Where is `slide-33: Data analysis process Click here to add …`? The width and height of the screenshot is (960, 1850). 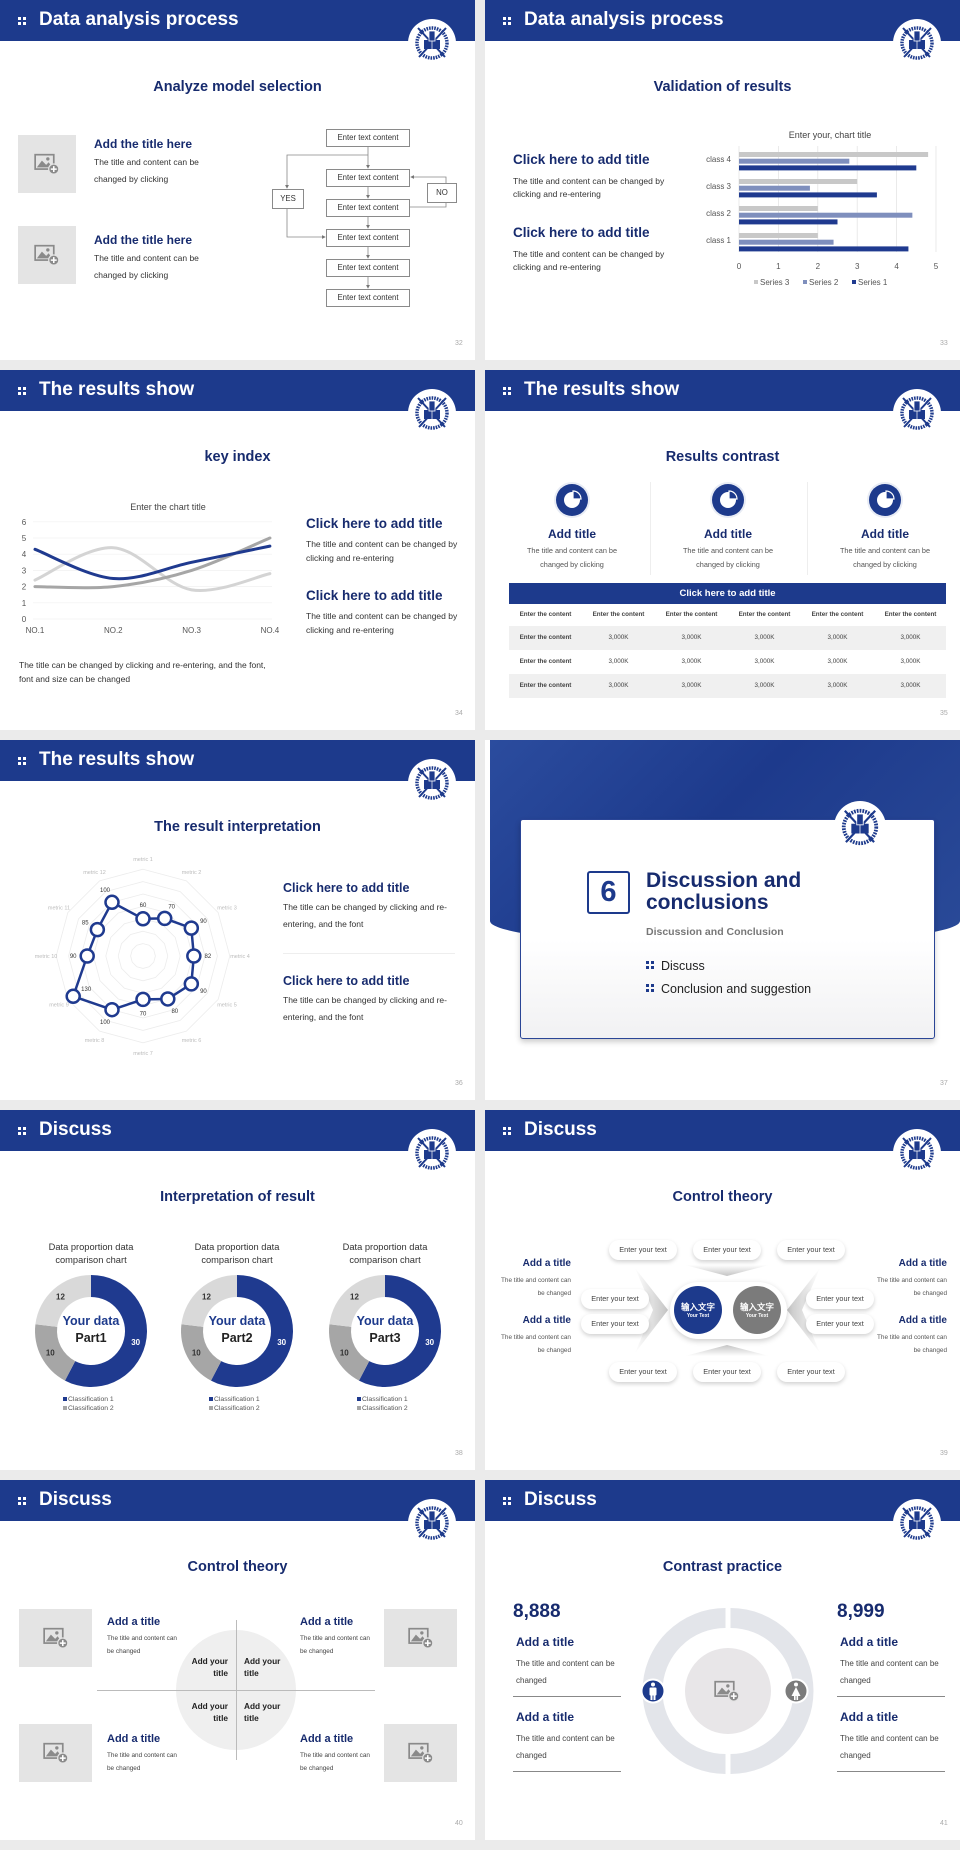 slide-33: Data analysis process Click here to add … is located at coordinates (722, 180).